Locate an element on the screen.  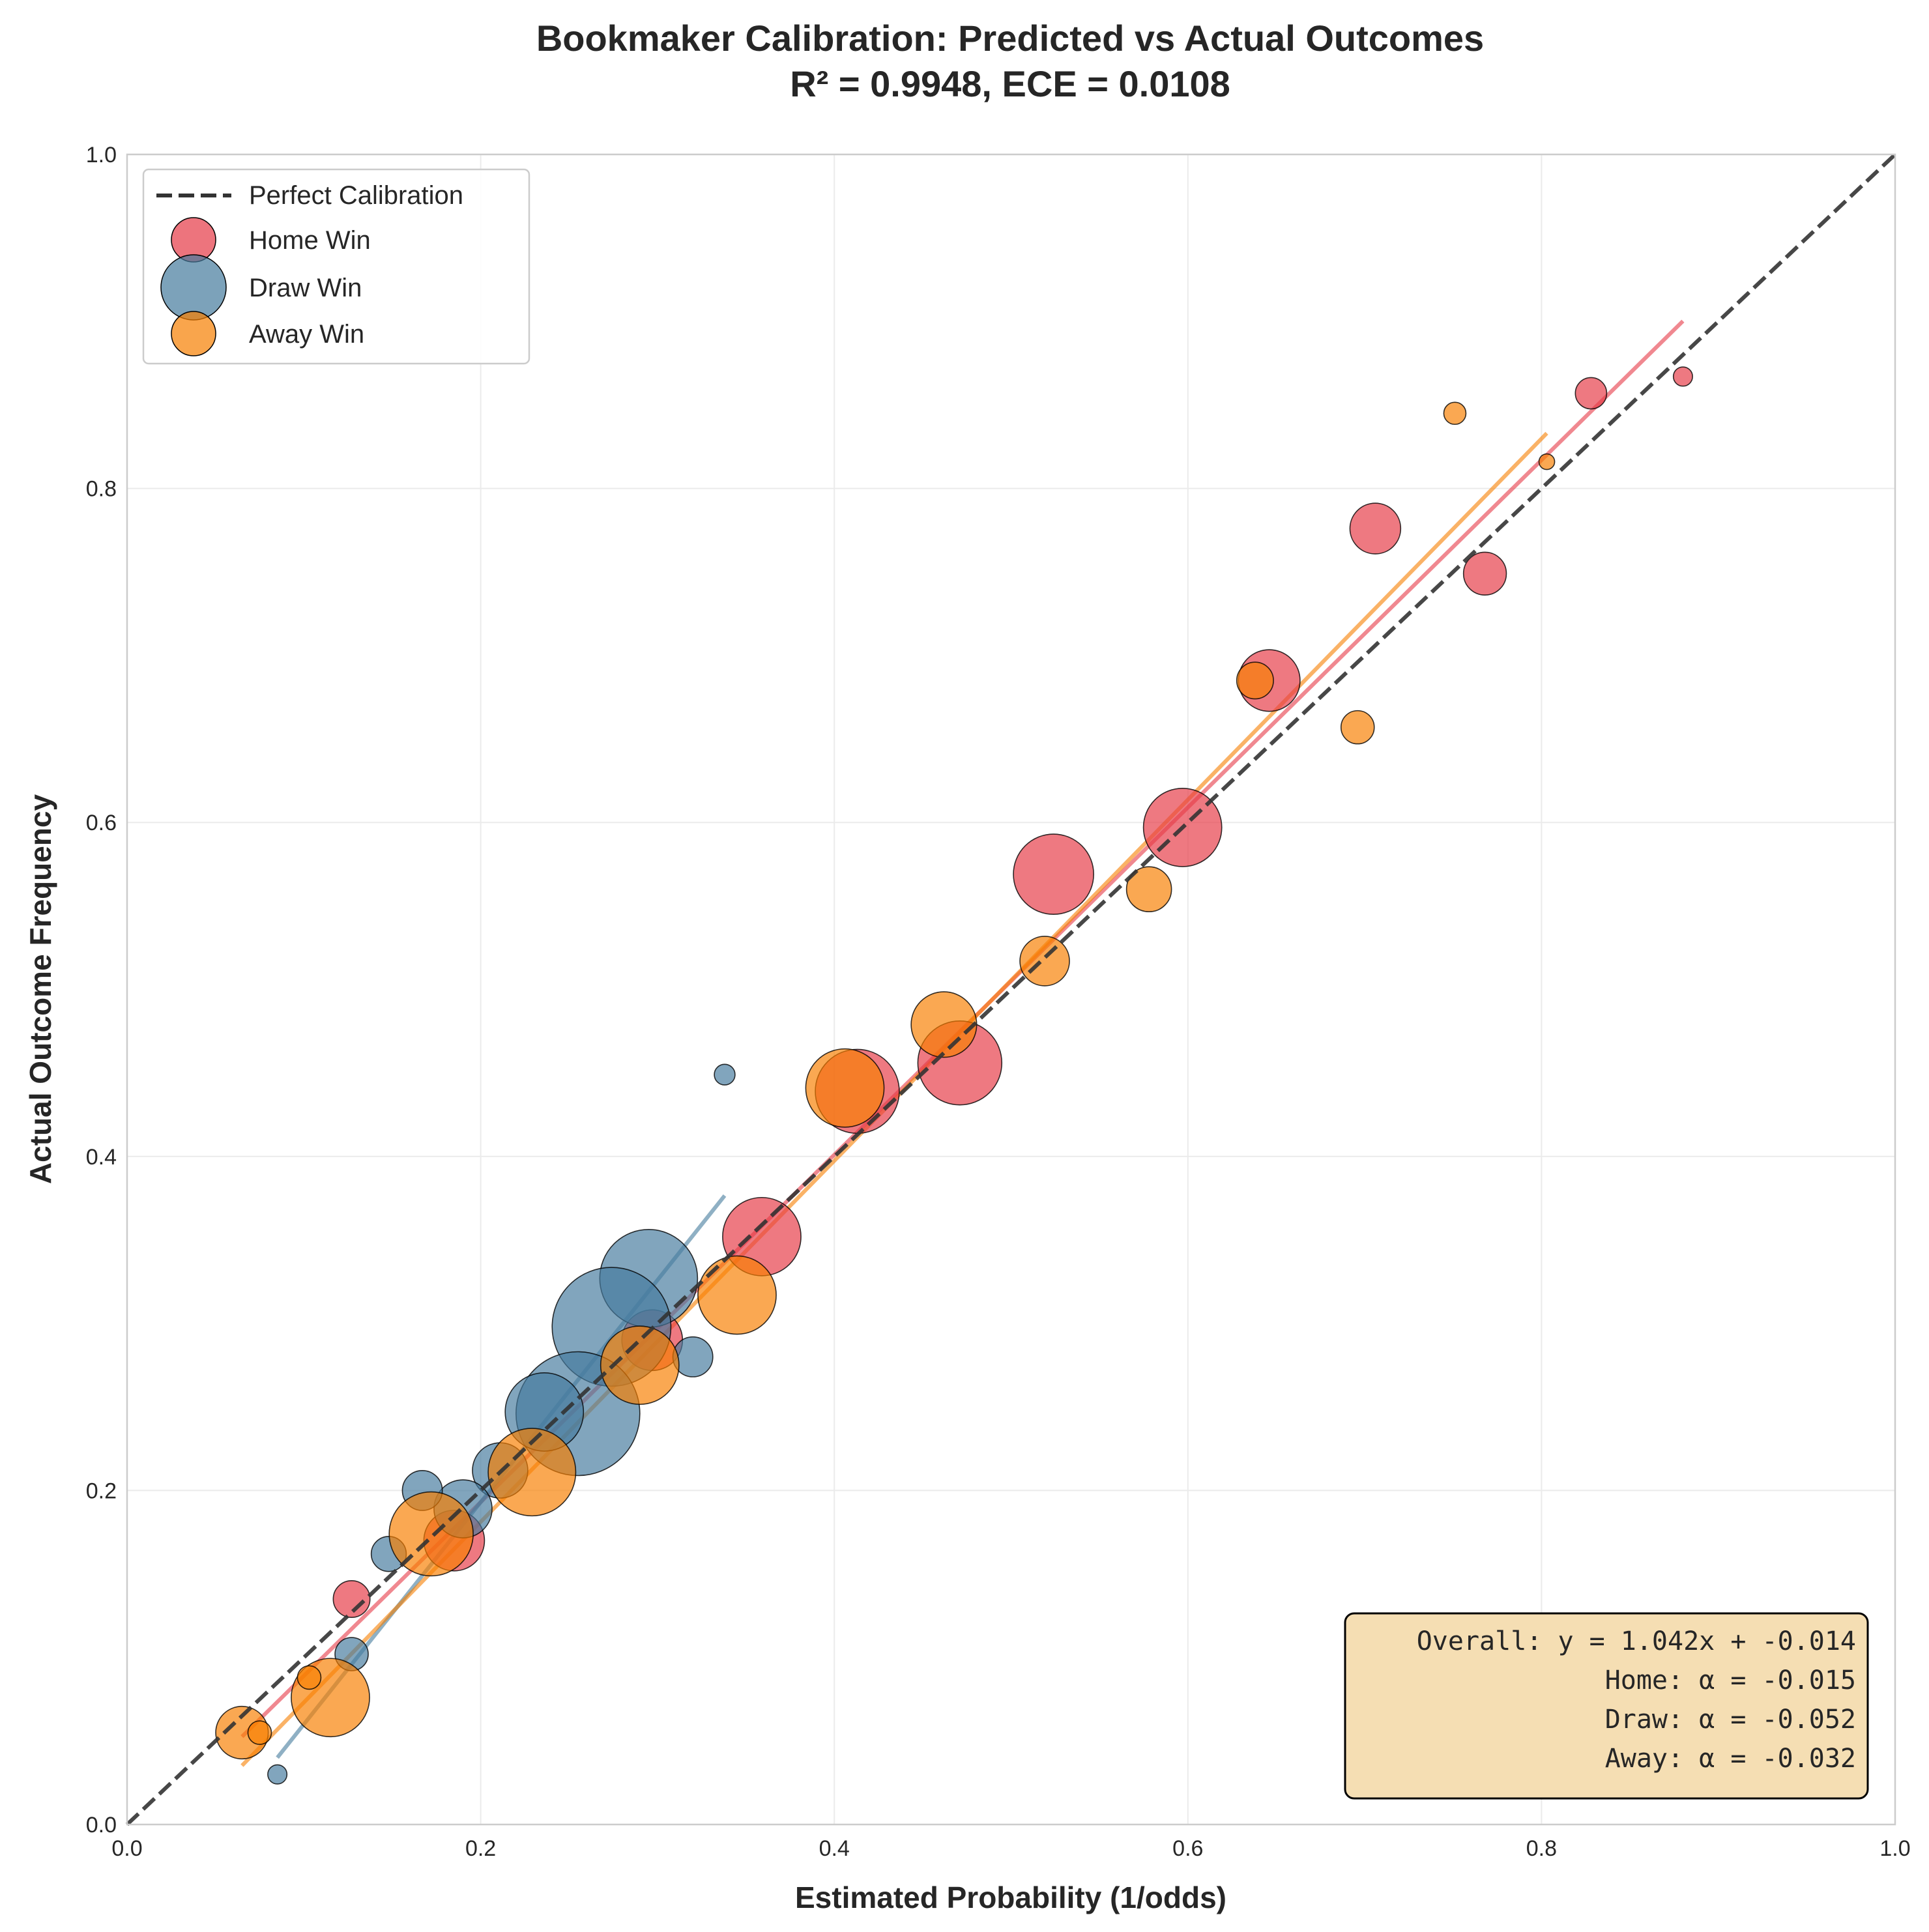
y-tick-label: 0.4 is located at coordinates (101, 1157).